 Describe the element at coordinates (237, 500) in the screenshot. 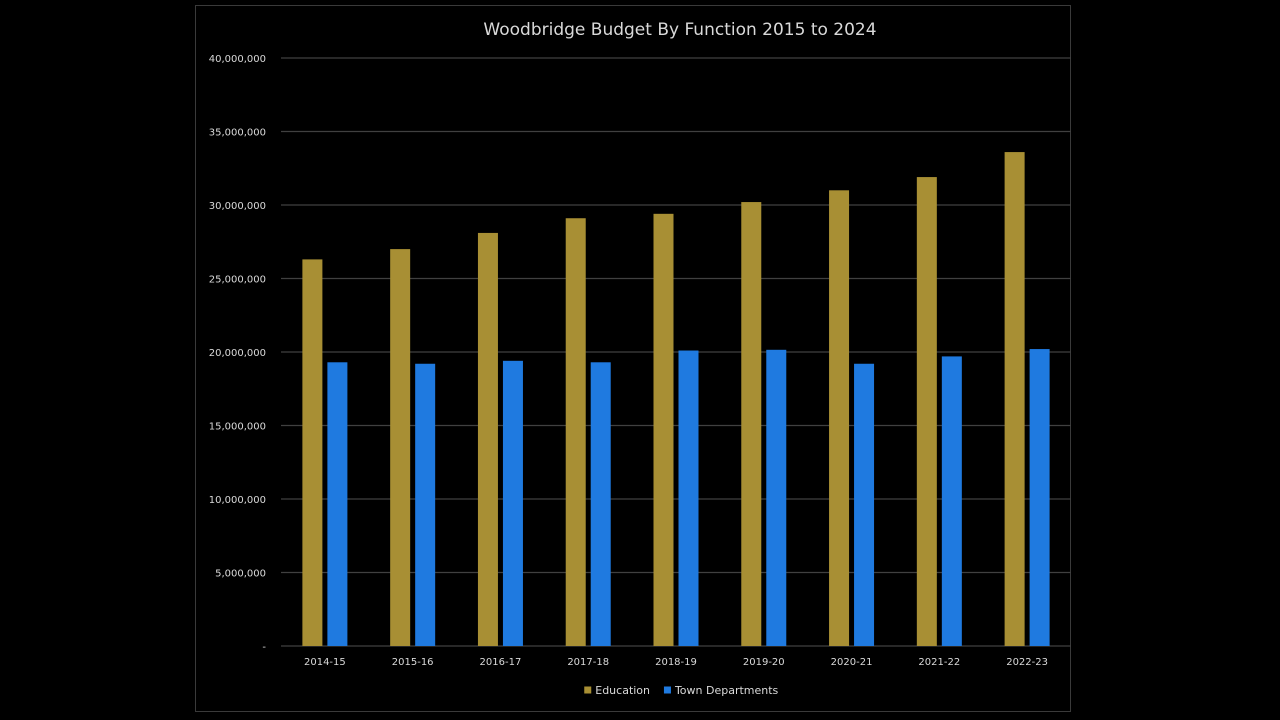

I see `y-tick-label: 10,000,000` at that location.